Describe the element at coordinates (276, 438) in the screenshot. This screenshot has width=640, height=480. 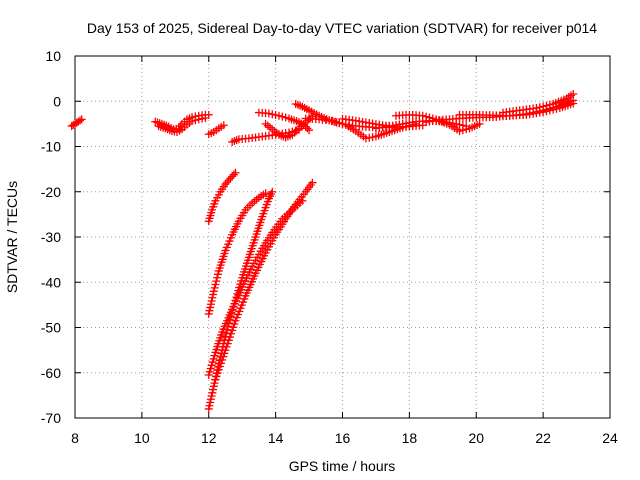
I see `x-tick-label: 14` at that location.